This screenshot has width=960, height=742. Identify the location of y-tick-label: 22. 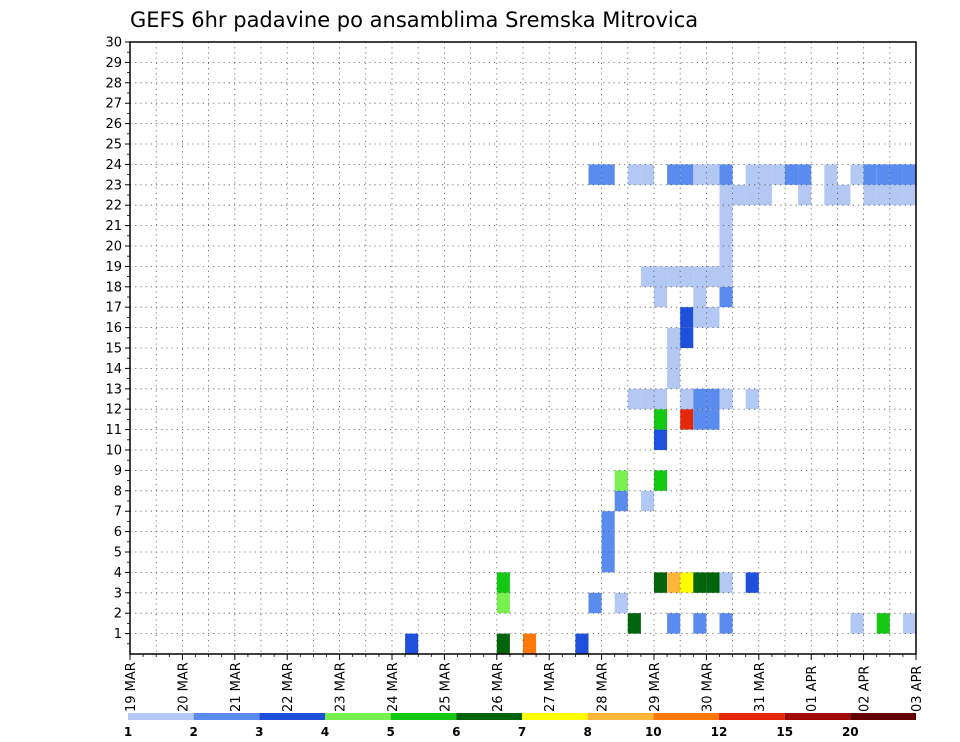
(113, 206).